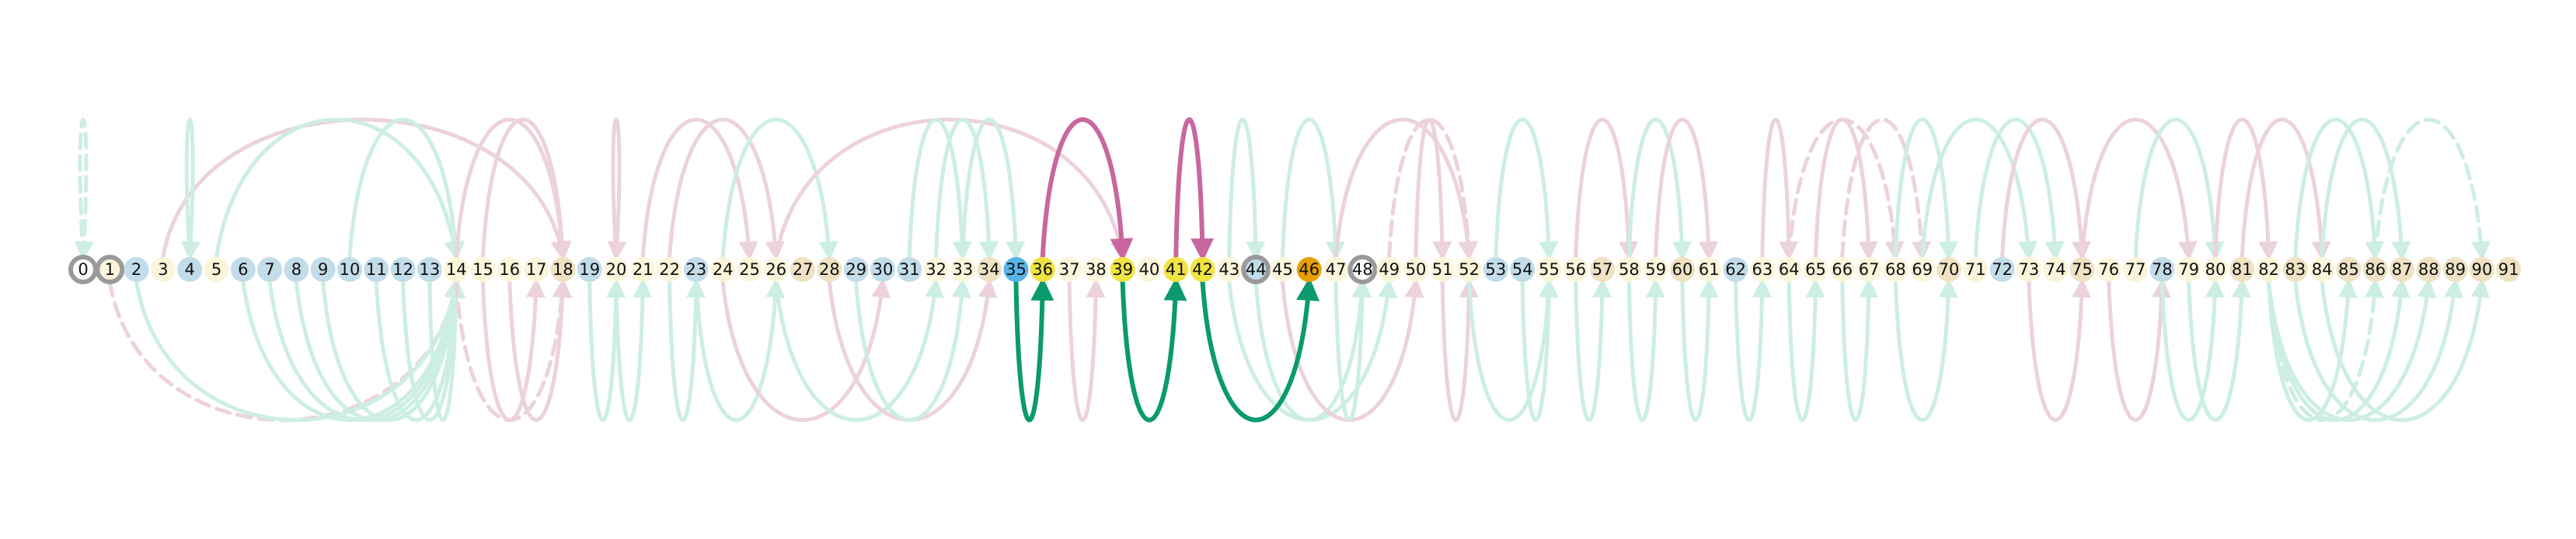 This screenshot has height=539, width=2576. I want to click on node-59-label: 59, so click(1655, 269).